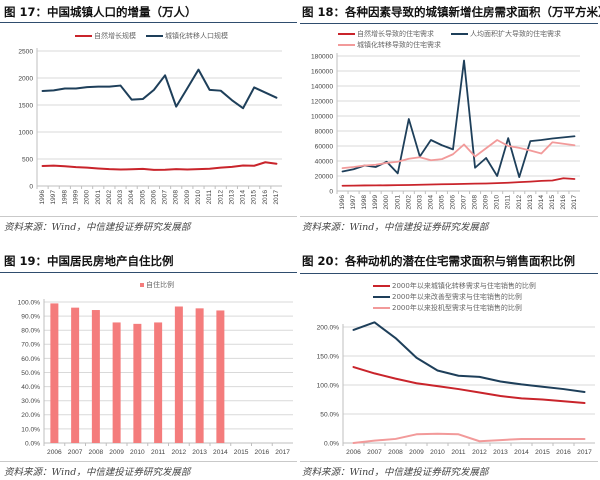 This screenshot has height=480, width=600. Describe the element at coordinates (408, 202) in the screenshot. I see `x-tick-label: 2002` at that location.